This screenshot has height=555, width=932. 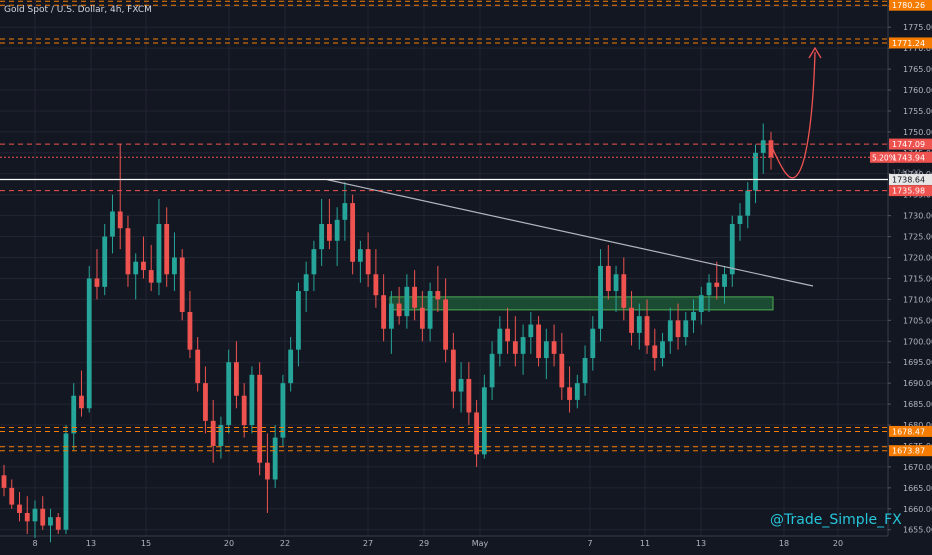 What do you see at coordinates (906, 172) in the screenshot?
I see `partial-axis-label: 1740.00` at bounding box center [906, 172].